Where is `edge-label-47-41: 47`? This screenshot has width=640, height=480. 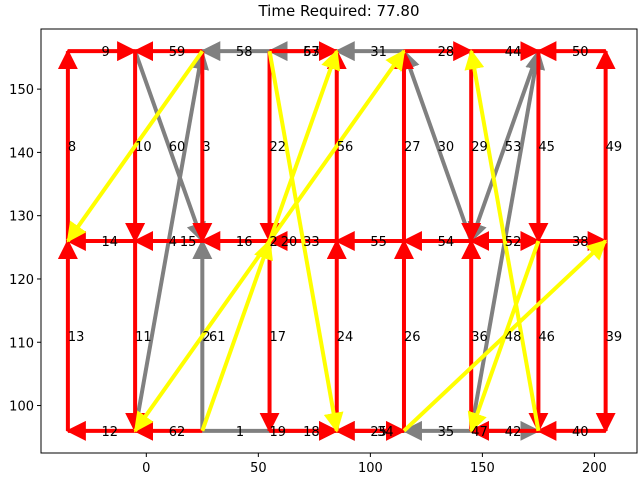
edge-label-47-41: 47 is located at coordinates (479, 432).